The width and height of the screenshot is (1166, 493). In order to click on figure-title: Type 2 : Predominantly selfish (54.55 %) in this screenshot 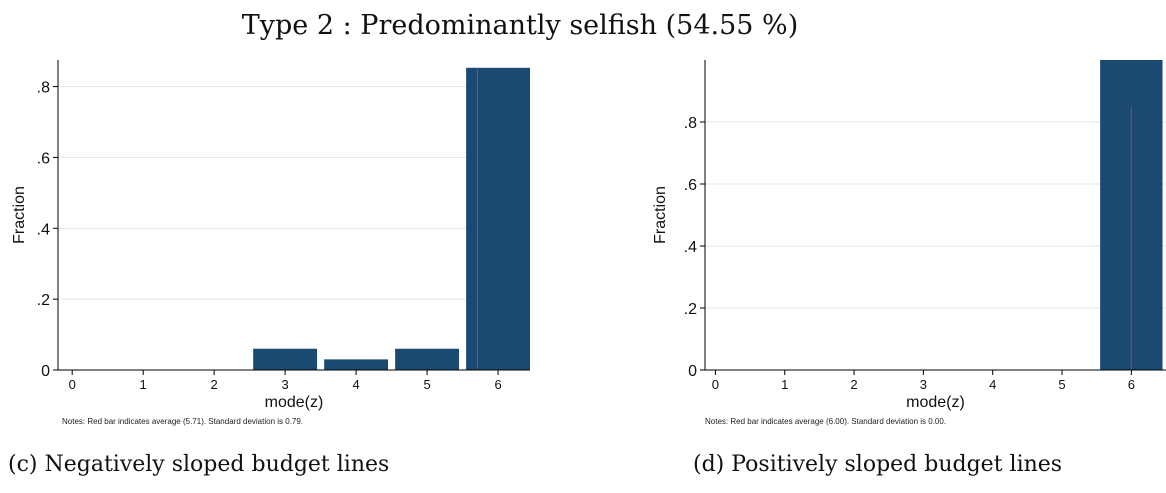, I will do `click(520, 25)`.